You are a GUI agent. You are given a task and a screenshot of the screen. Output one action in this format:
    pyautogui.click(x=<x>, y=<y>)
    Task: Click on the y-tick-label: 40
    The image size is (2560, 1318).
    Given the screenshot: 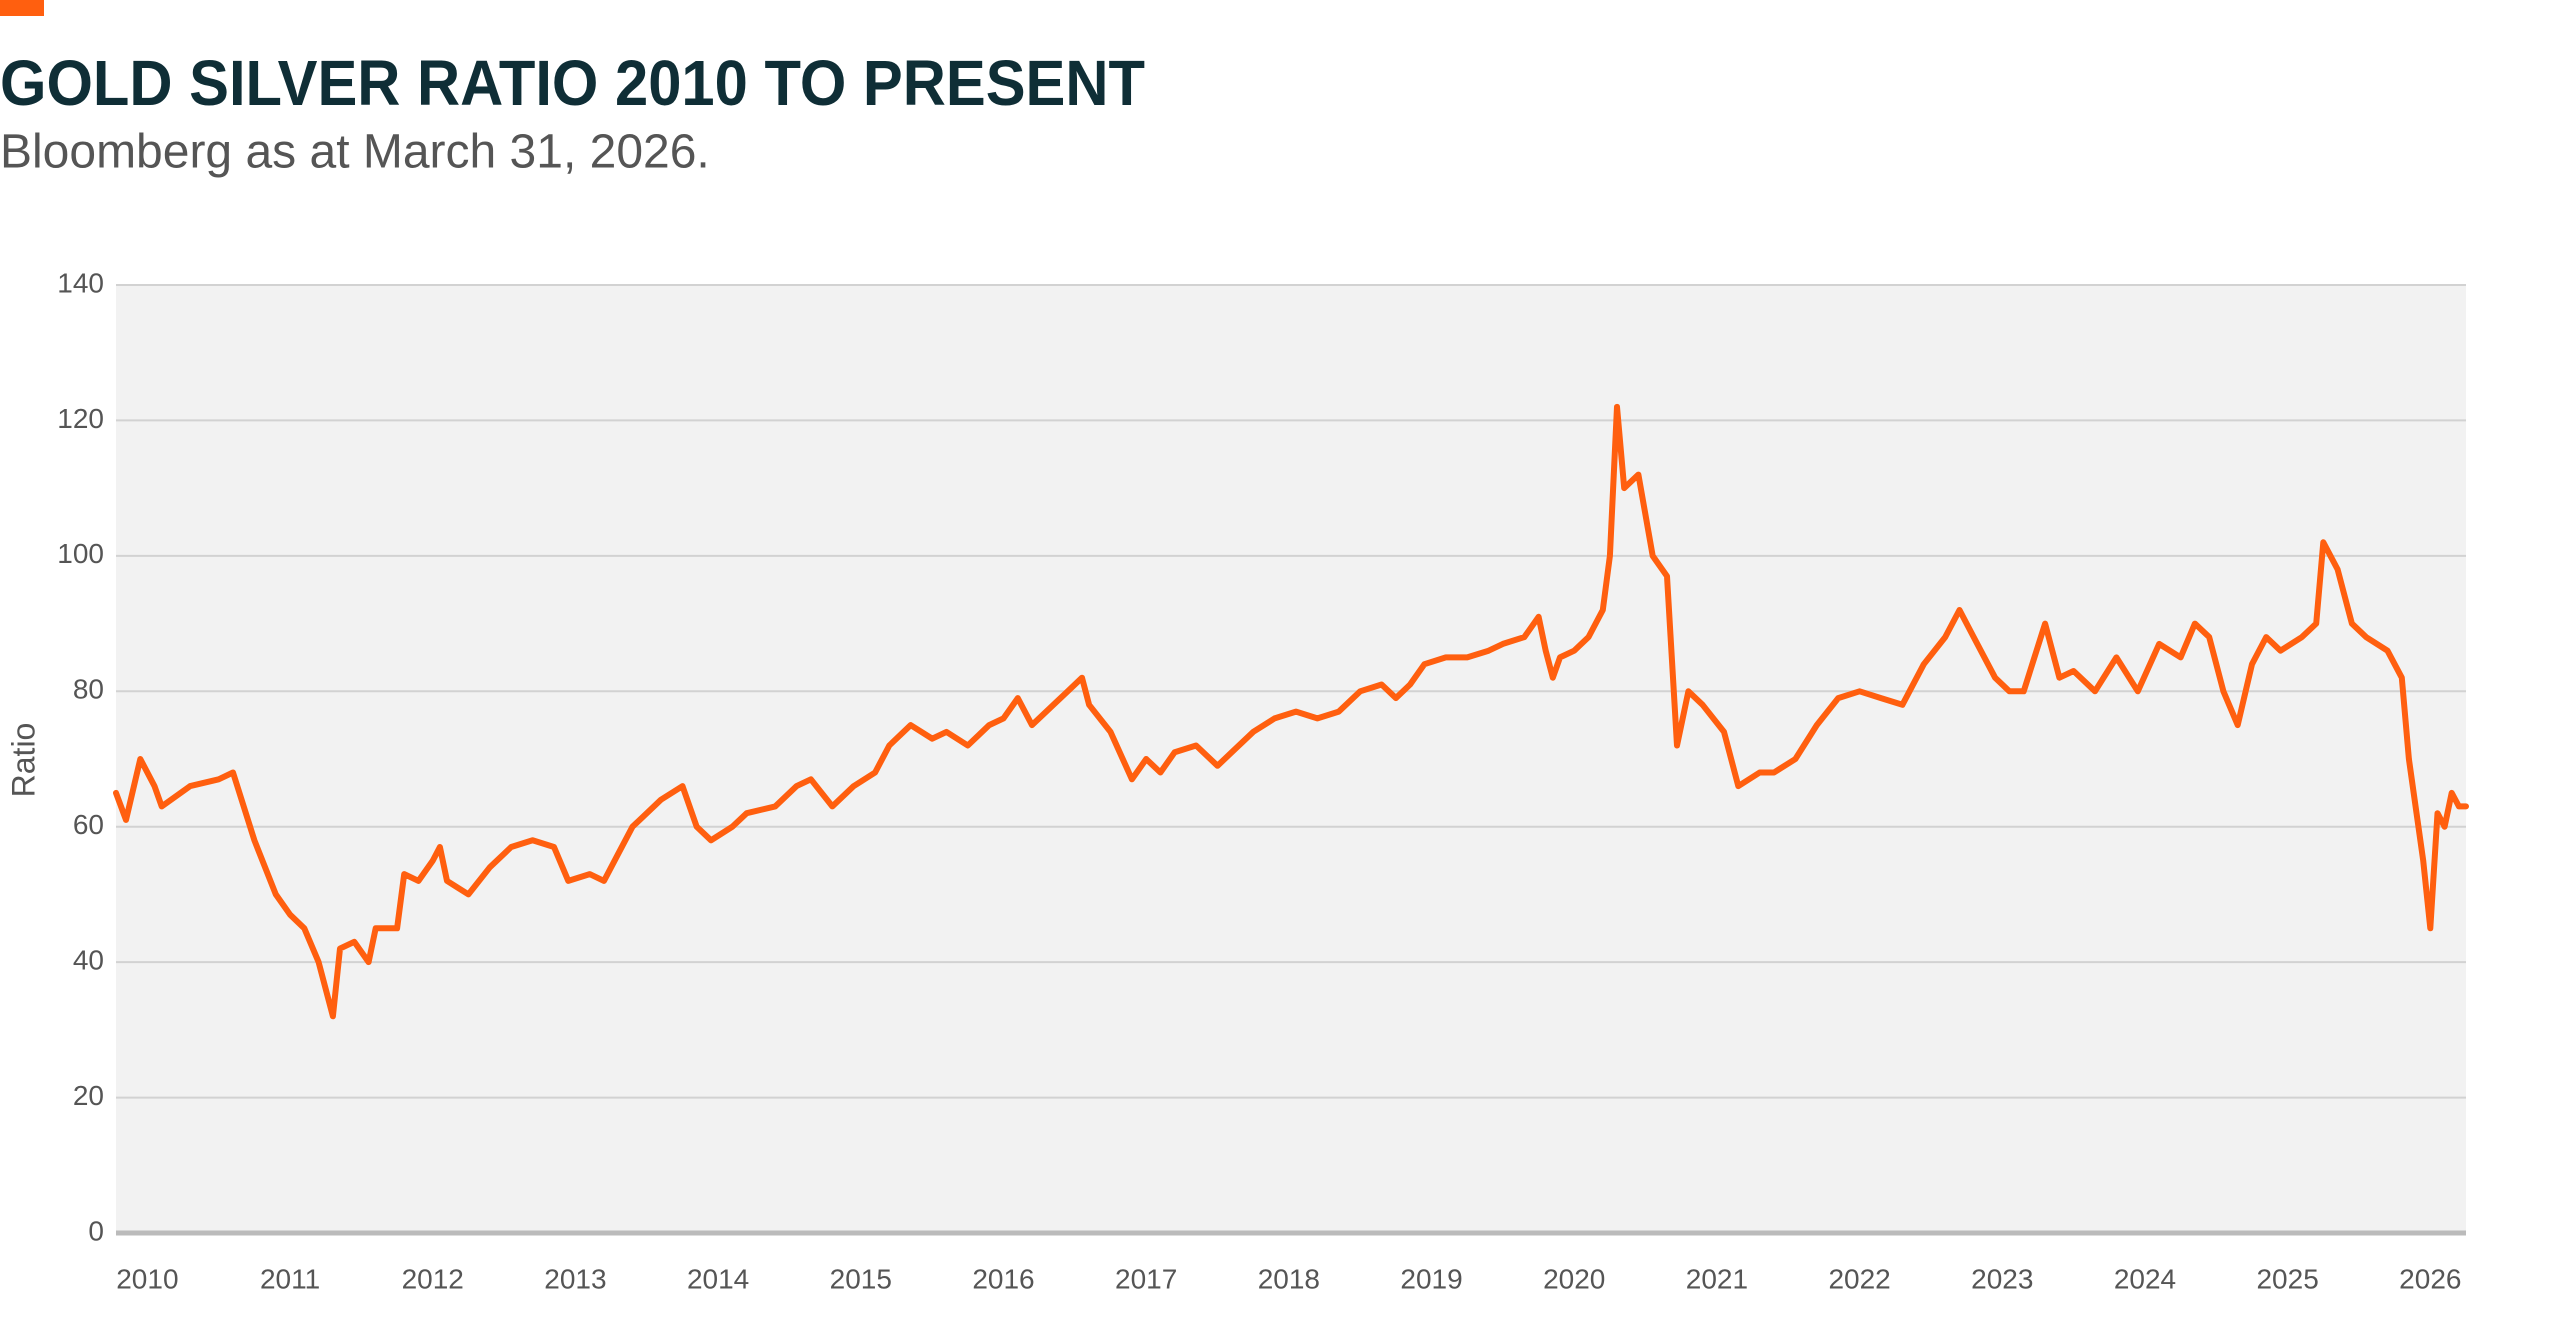 What is the action you would take?
    pyautogui.click(x=88, y=960)
    